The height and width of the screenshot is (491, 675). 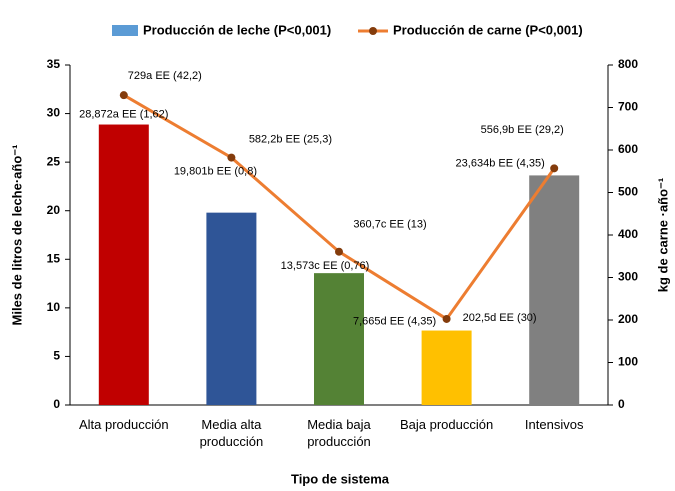 What do you see at coordinates (628, 277) in the screenshot?
I see `y2-tick-label: 300` at bounding box center [628, 277].